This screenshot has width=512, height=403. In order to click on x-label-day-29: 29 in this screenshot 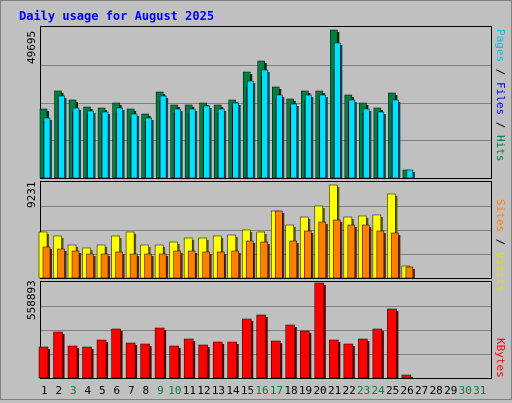, I will do `click(450, 390)`.